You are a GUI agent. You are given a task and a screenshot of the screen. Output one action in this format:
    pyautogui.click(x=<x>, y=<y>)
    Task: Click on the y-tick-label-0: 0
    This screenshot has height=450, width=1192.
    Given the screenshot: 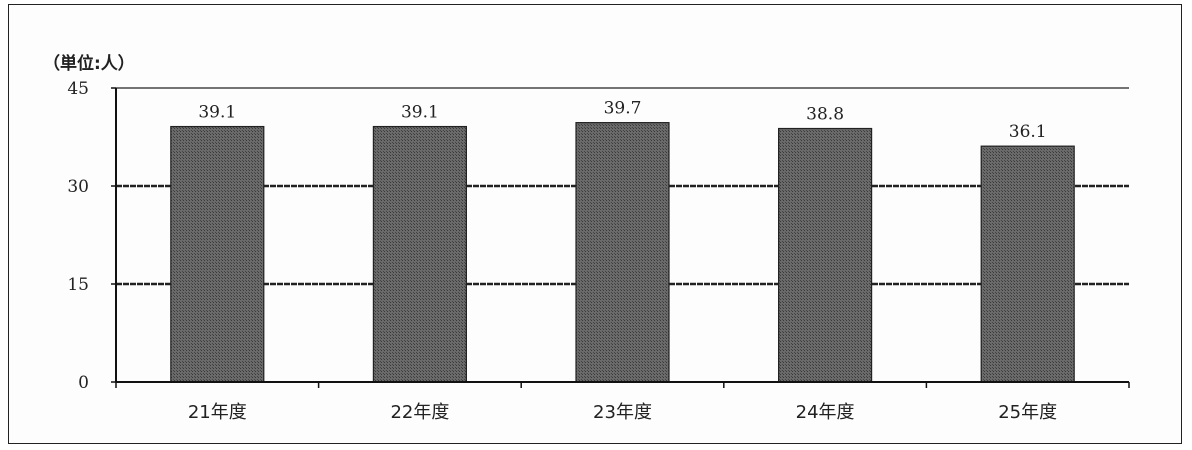 What is the action you would take?
    pyautogui.click(x=83, y=383)
    